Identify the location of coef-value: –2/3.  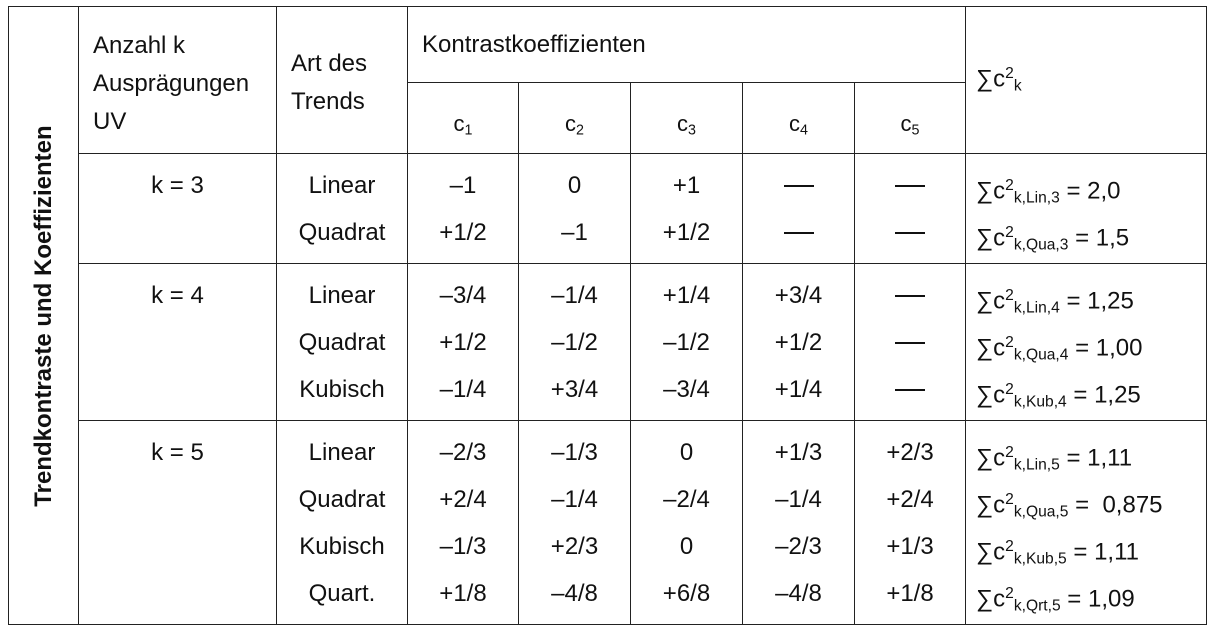
(463, 452).